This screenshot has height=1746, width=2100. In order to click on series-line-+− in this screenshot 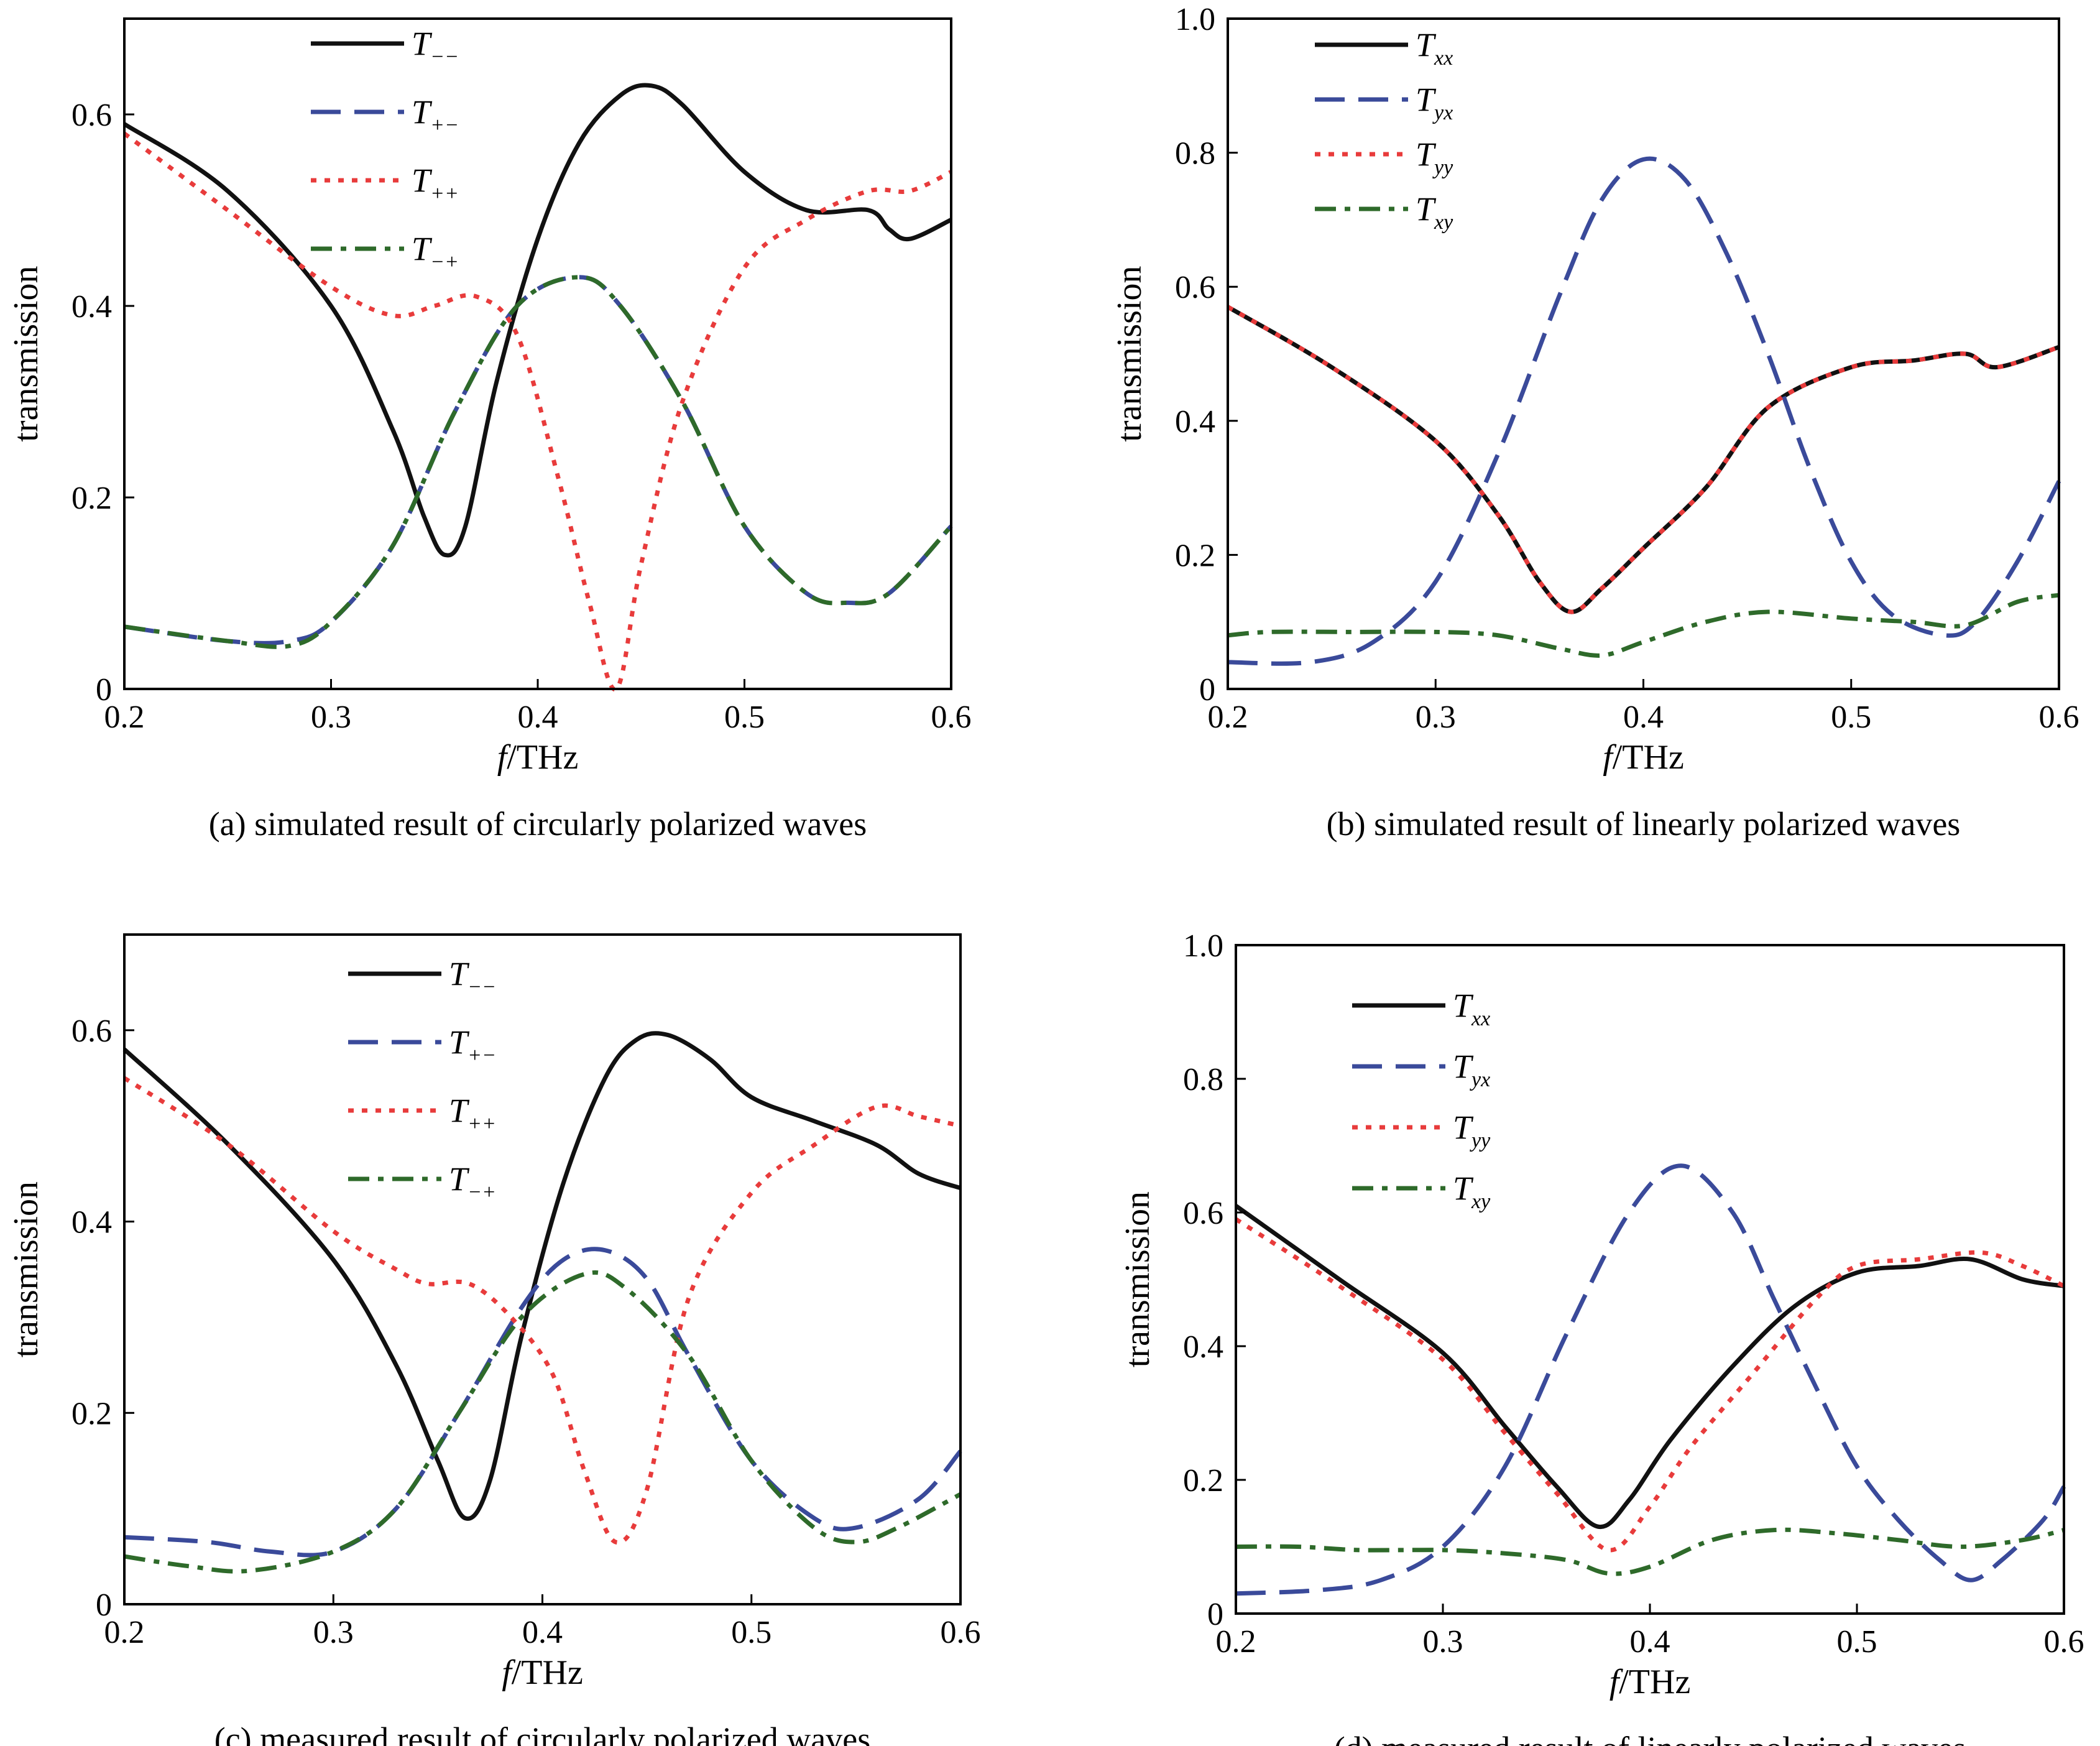, I will do `click(543, 1402)`.